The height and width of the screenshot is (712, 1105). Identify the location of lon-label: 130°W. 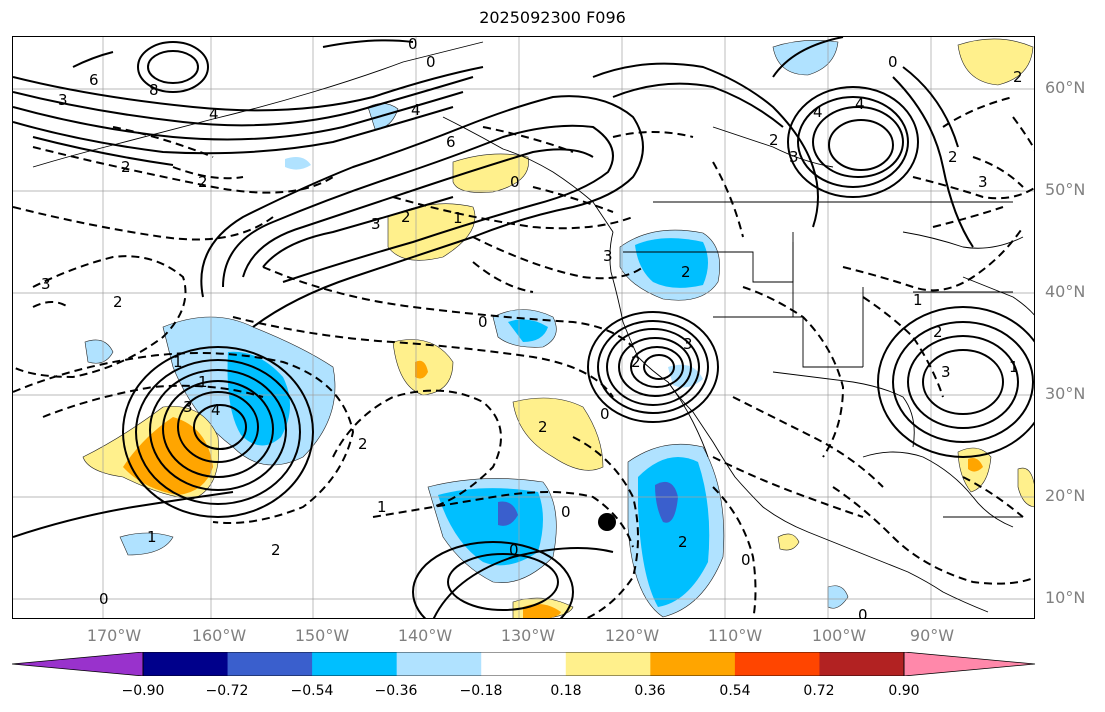
(528, 635).